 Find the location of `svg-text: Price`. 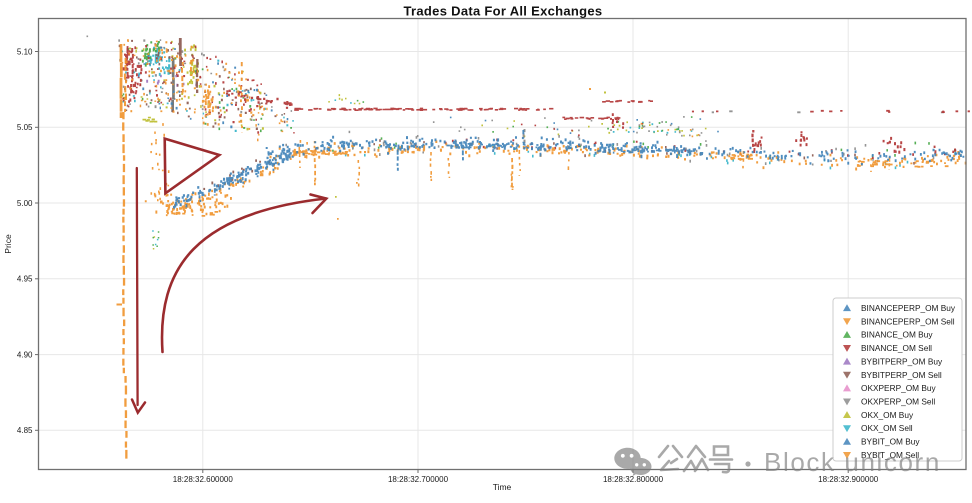

svg-text: Price is located at coordinates (8, 244).